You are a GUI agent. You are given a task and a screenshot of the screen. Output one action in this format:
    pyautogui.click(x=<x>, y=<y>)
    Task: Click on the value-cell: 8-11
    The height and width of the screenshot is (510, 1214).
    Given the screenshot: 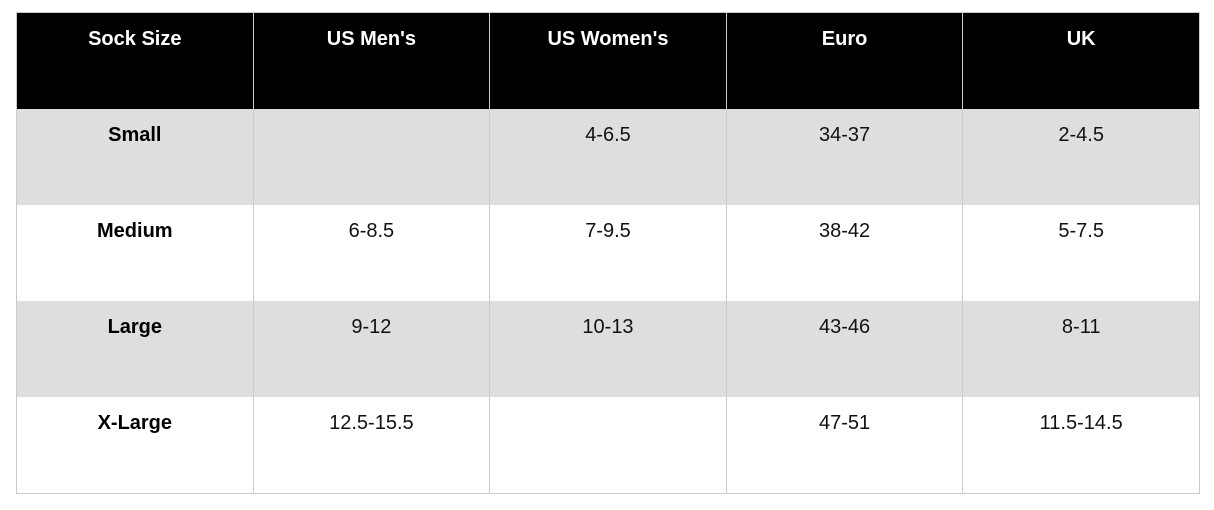 What is the action you would take?
    pyautogui.click(x=1081, y=349)
    